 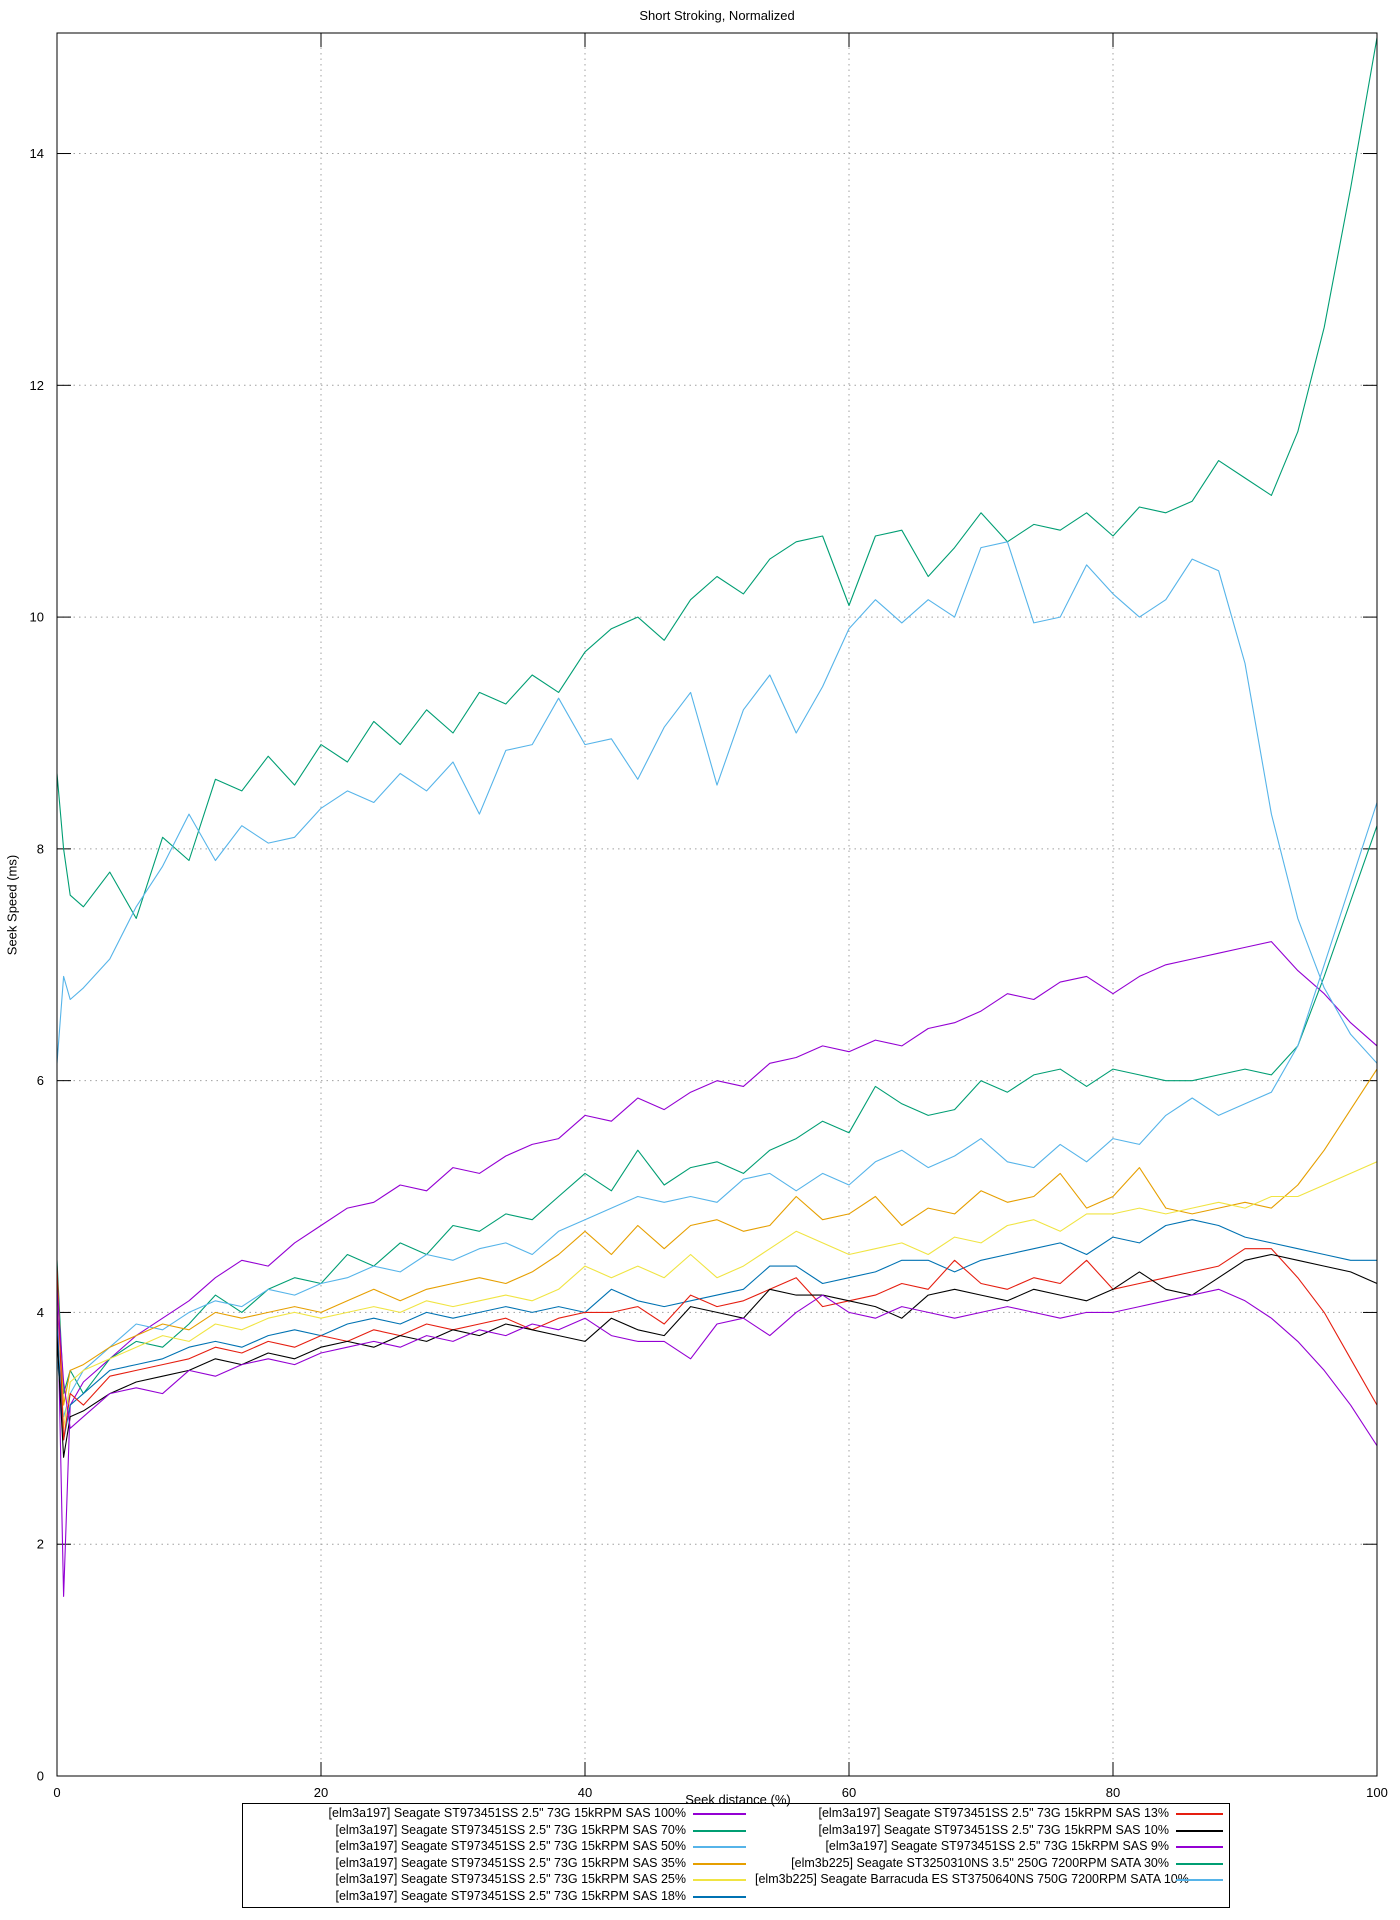 I want to click on x-tick-label: 100, so click(x=1377, y=1792).